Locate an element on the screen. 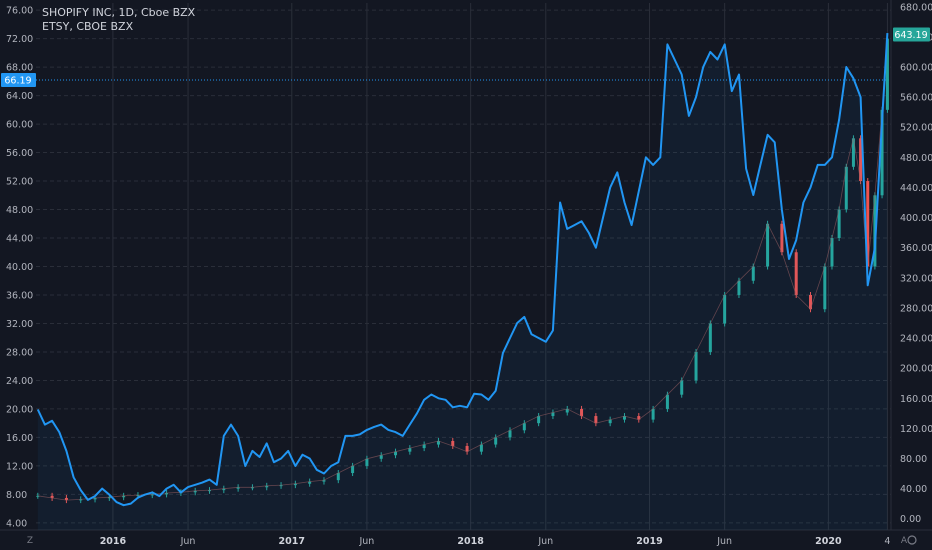  right-tick-label: 520.00 is located at coordinates (916, 128).